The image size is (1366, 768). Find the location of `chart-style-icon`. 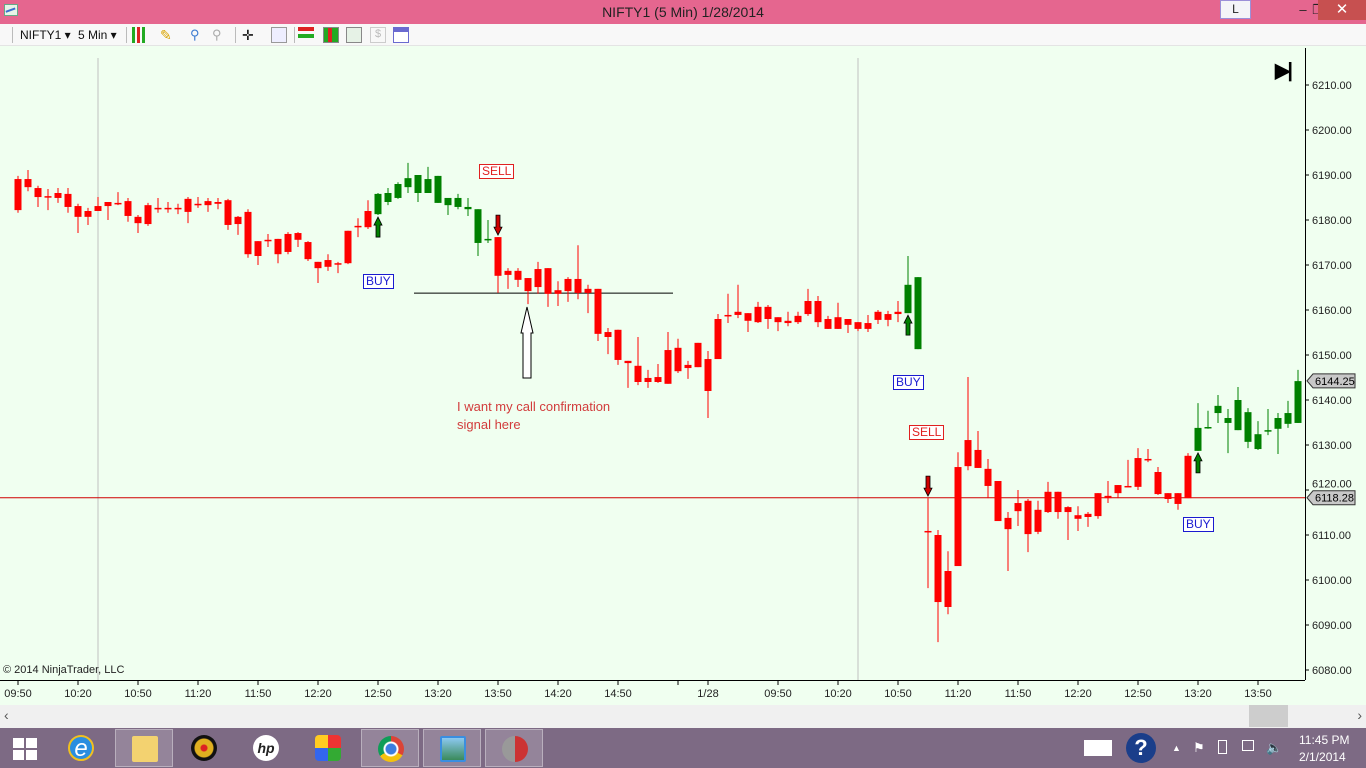

chart-style-icon is located at coordinates (140, 35).